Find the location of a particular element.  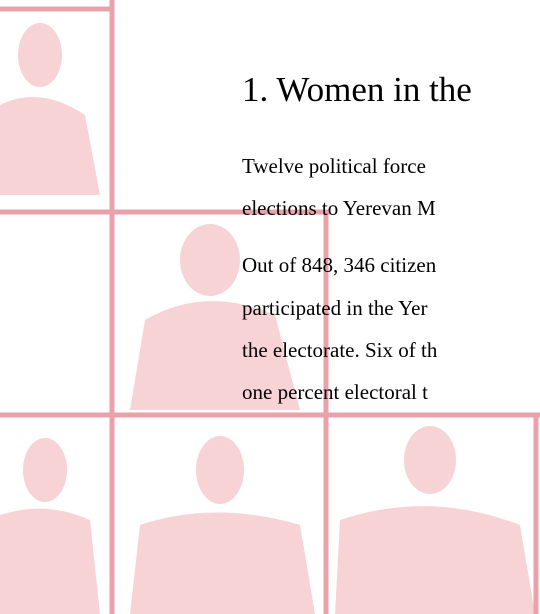

section-heading: 1. Women in the is located at coordinates (357, 89).